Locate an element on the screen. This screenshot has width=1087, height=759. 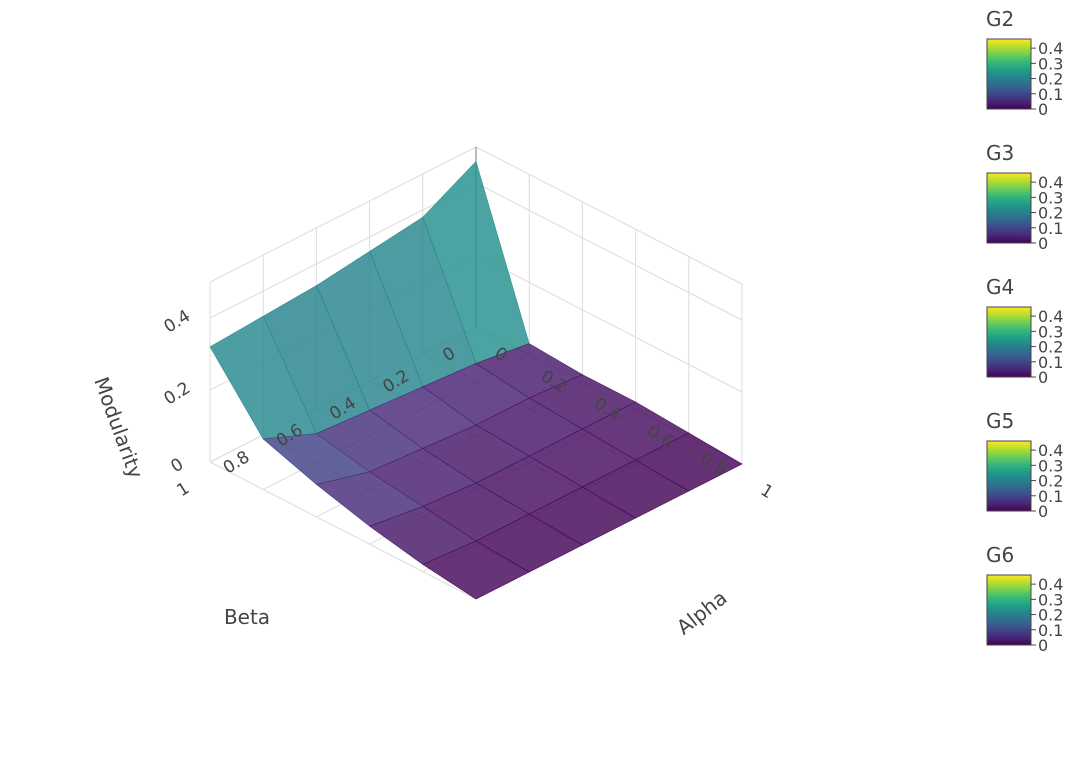
colorbar-g6: G6 00.10.20.30.4 is located at coordinates (1024, 599).